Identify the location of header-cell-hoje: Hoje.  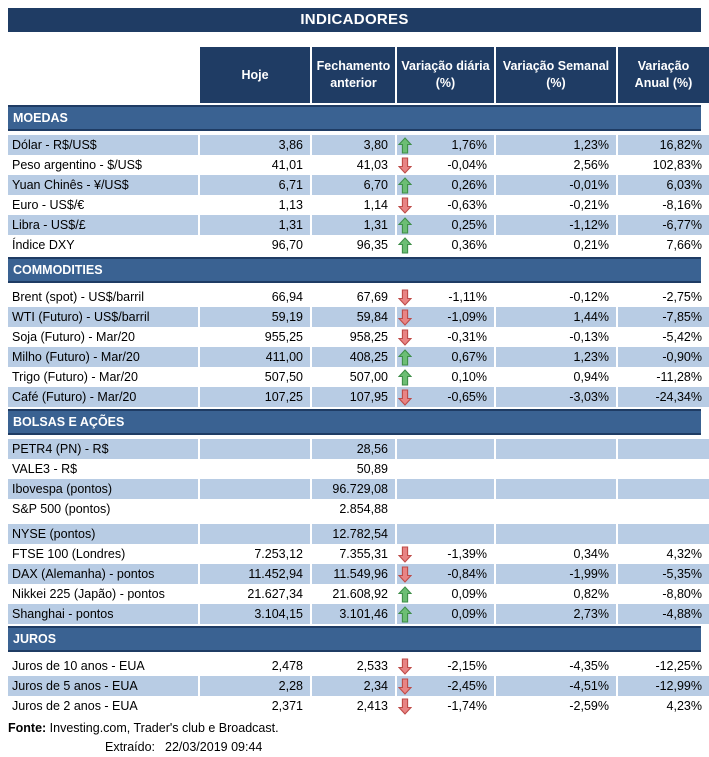
(255, 75).